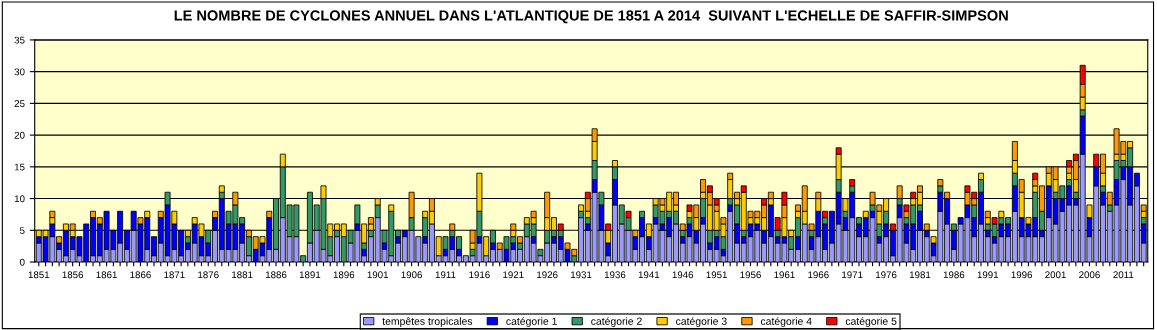  What do you see at coordinates (344, 275) in the screenshot?
I see `x-tick-label: 1896` at bounding box center [344, 275].